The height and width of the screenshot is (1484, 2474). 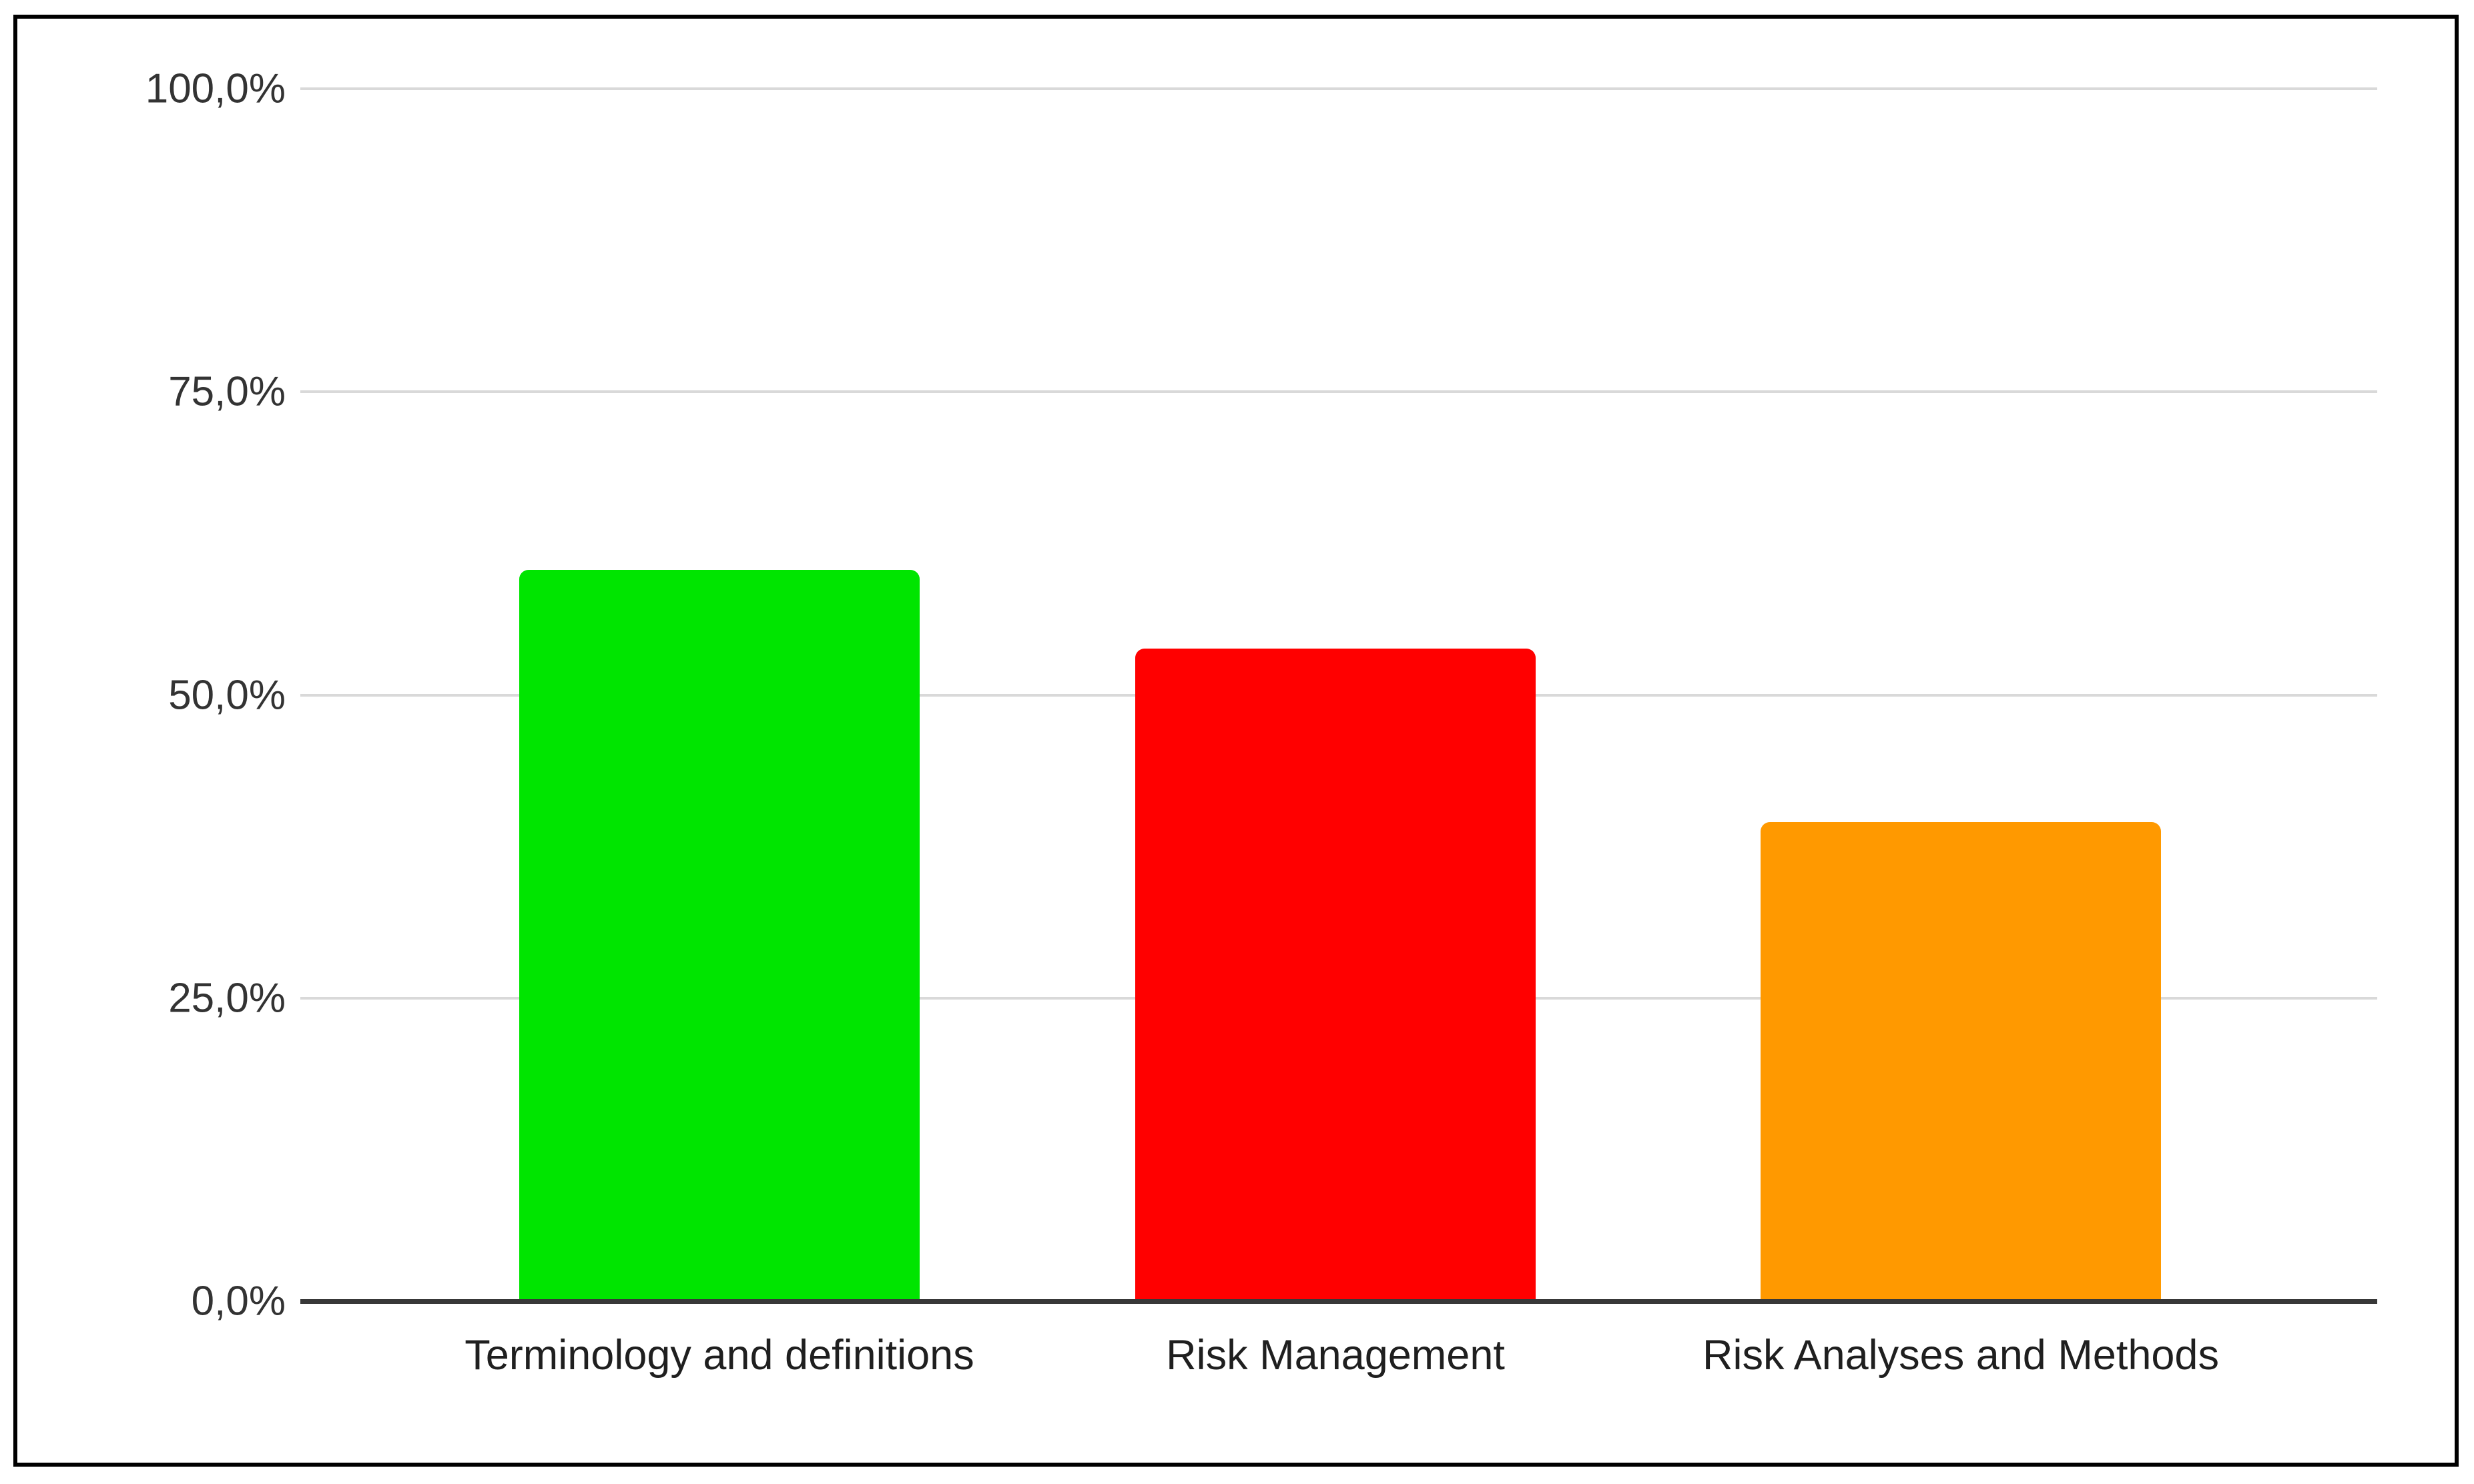 I want to click on y-axis-tick-label: 50,0%, so click(x=227, y=695).